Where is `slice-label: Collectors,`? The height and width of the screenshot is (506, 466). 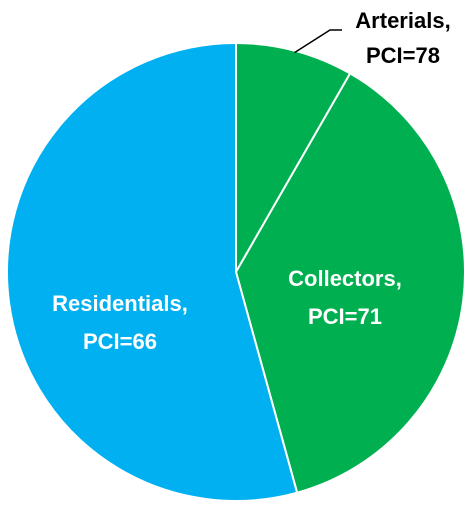 slice-label: Collectors, is located at coordinates (345, 278).